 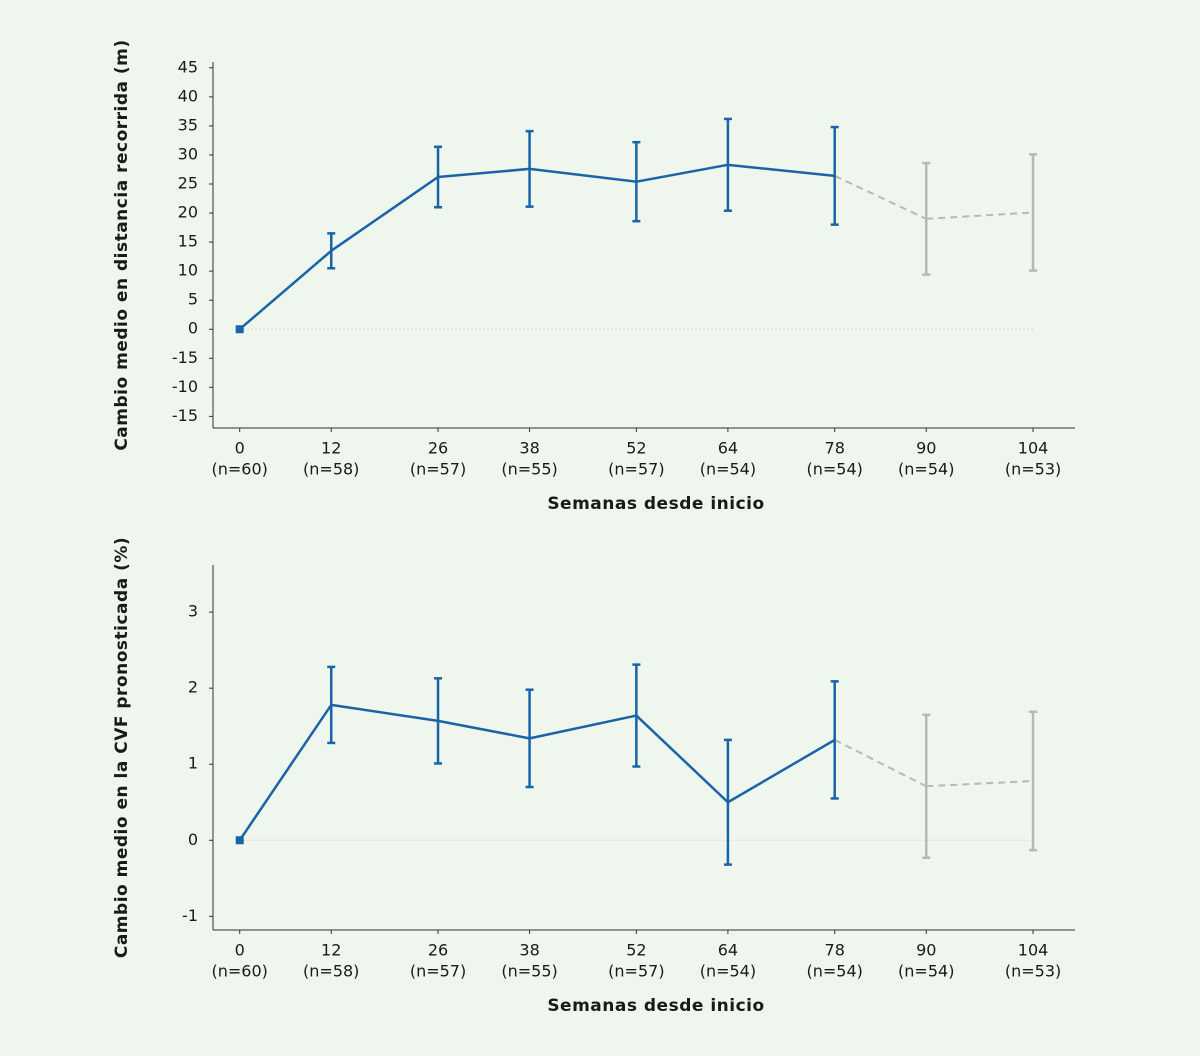 What do you see at coordinates (188, 183) in the screenshot?
I see `y-tick-label: 25` at bounding box center [188, 183].